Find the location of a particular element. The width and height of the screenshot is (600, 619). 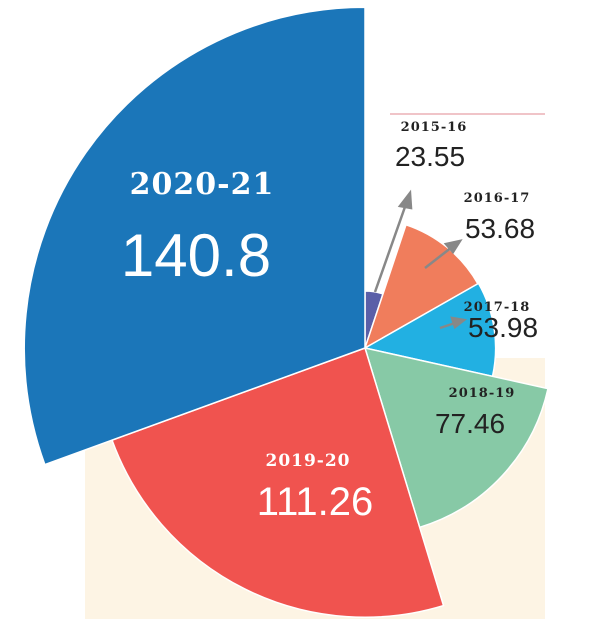

category-label: 2019-20 is located at coordinates (307, 461).